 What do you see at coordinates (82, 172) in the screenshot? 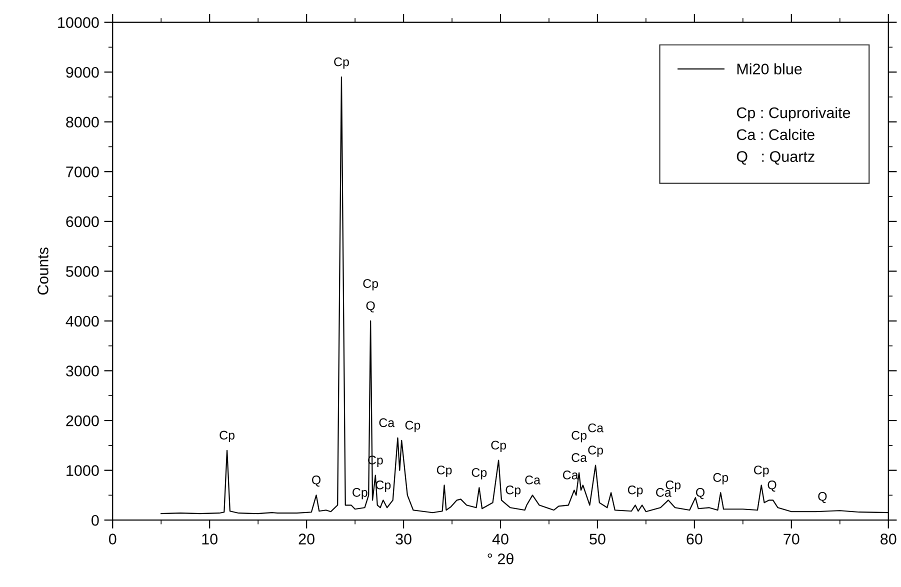
I see `y-tick-label: 7000` at bounding box center [82, 172].